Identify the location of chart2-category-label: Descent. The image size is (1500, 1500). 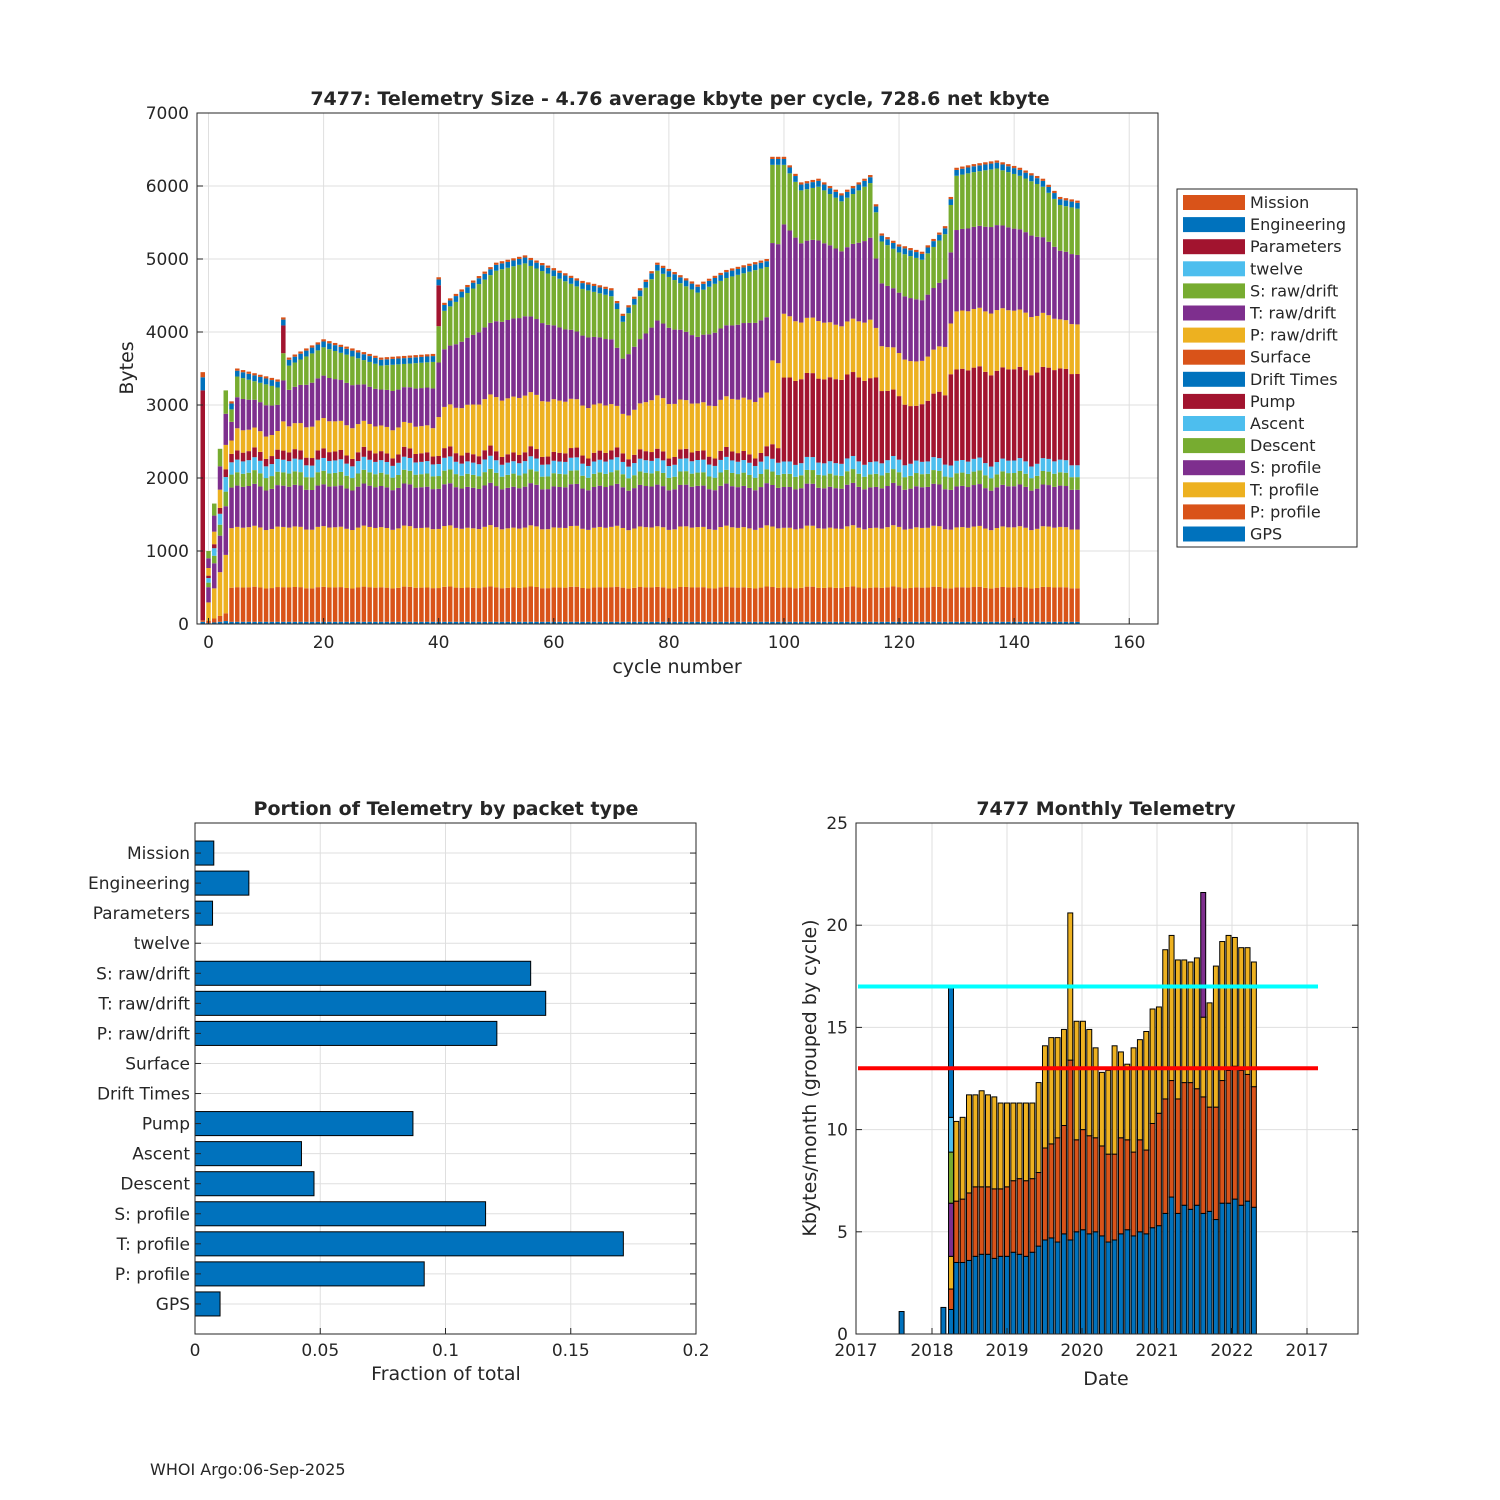
(155, 1185).